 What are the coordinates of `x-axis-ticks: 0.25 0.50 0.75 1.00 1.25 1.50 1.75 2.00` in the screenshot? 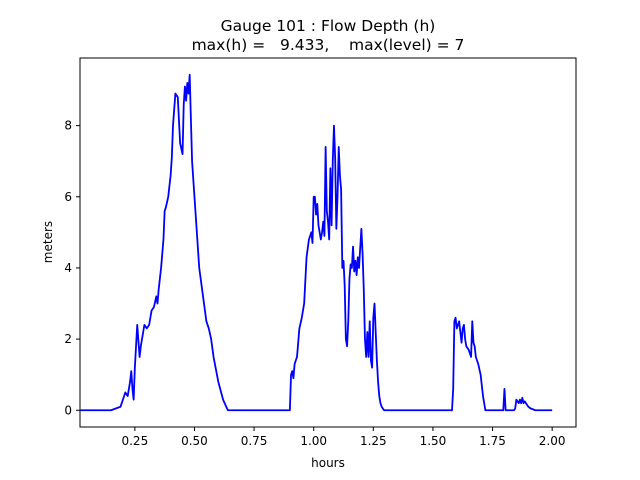 It's located at (343, 437).